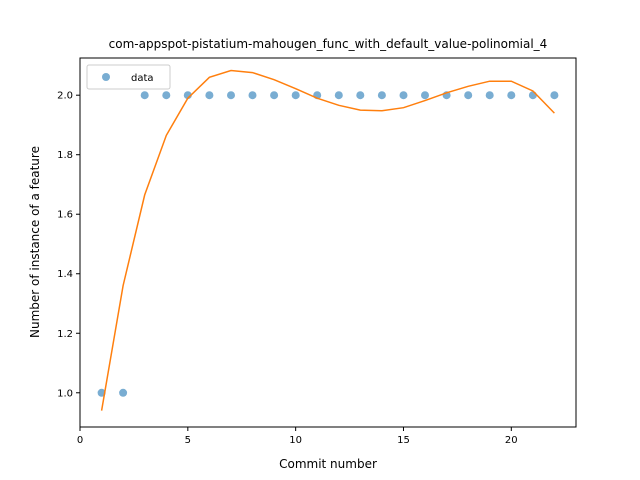  What do you see at coordinates (106, 77) in the screenshot?
I see `legend-marker-data` at bounding box center [106, 77].